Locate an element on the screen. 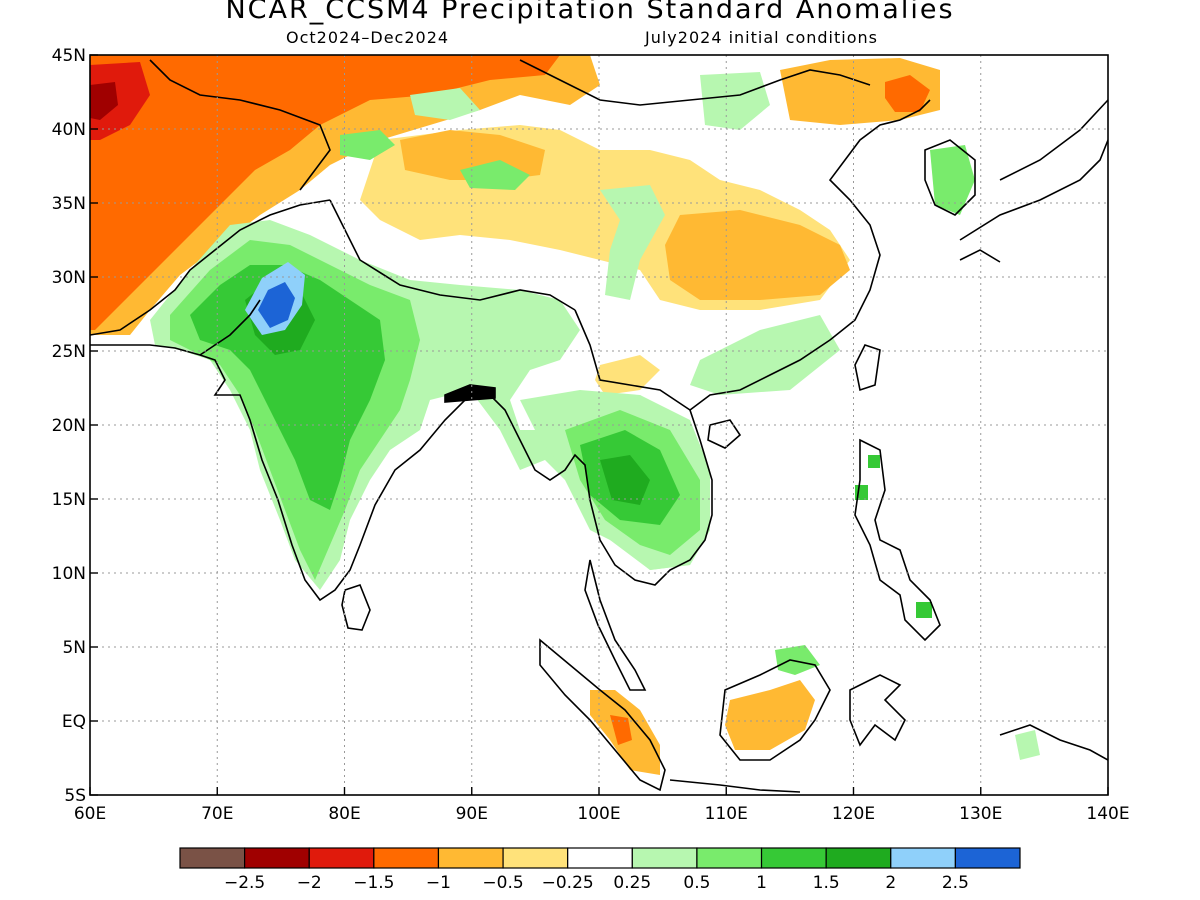 The height and width of the screenshot is (900, 1200). anomaly-south-china-dry is located at coordinates (627, 375).